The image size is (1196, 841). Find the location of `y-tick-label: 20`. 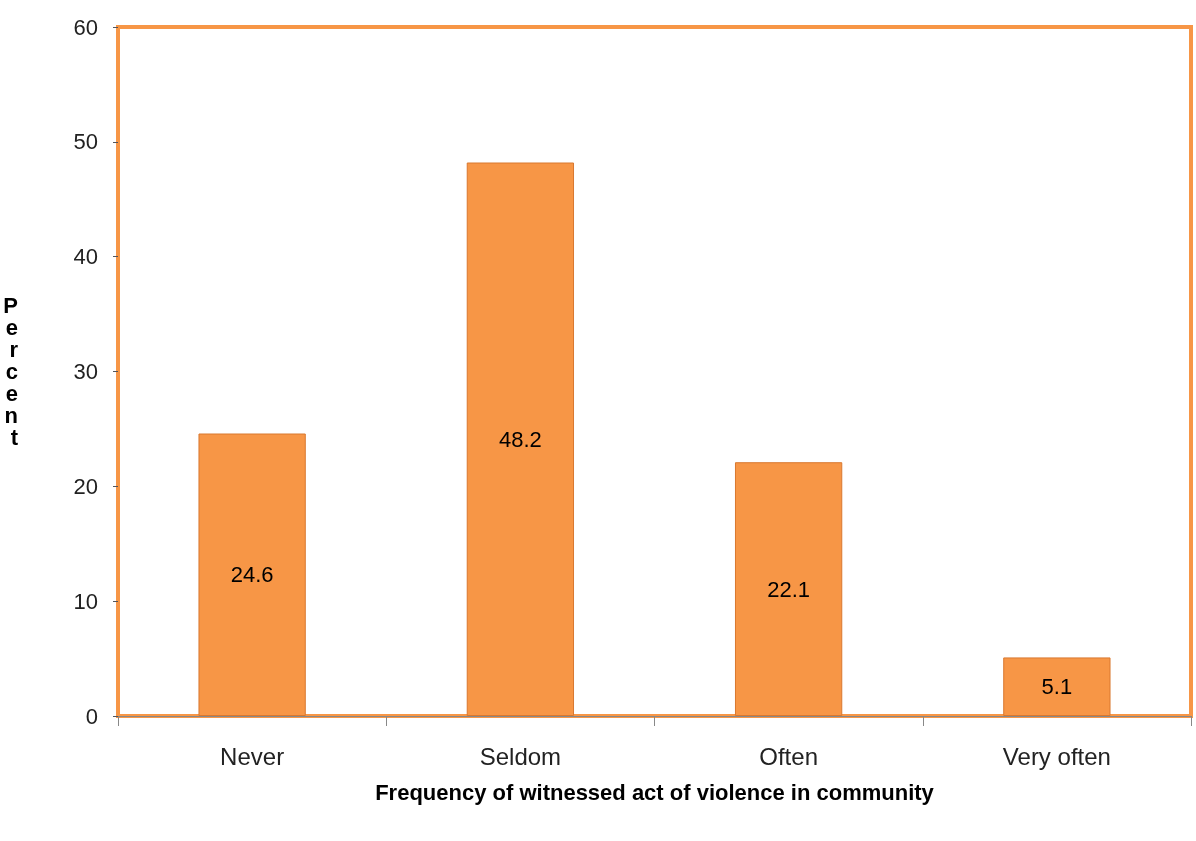

y-tick-label: 20 is located at coordinates (85, 486).